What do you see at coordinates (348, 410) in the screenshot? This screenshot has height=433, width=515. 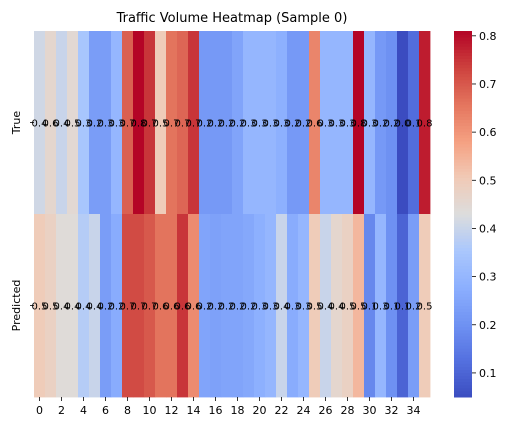 I see `x-tick-label: 28` at bounding box center [348, 410].